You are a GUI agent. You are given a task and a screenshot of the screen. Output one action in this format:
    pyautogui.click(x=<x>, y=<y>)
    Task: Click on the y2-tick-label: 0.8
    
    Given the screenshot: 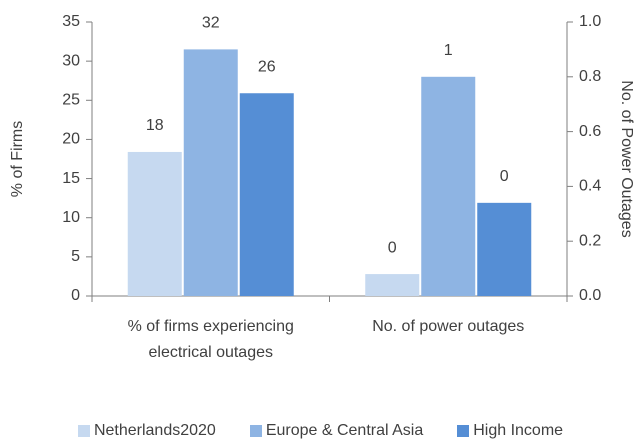 What is the action you would take?
    pyautogui.click(x=590, y=76)
    